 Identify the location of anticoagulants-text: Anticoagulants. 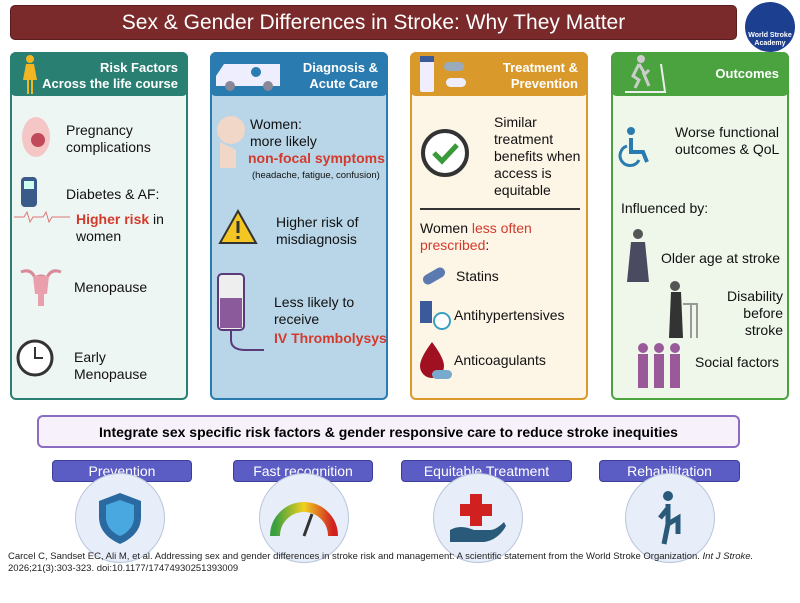
(500, 360).